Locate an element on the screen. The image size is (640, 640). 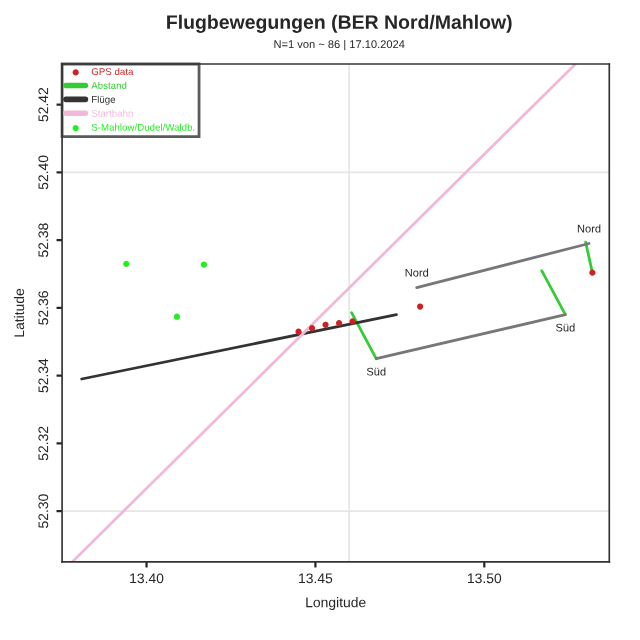
chart-title: Flugbewegungen (BER Nord/Mahlow) is located at coordinates (339, 23).